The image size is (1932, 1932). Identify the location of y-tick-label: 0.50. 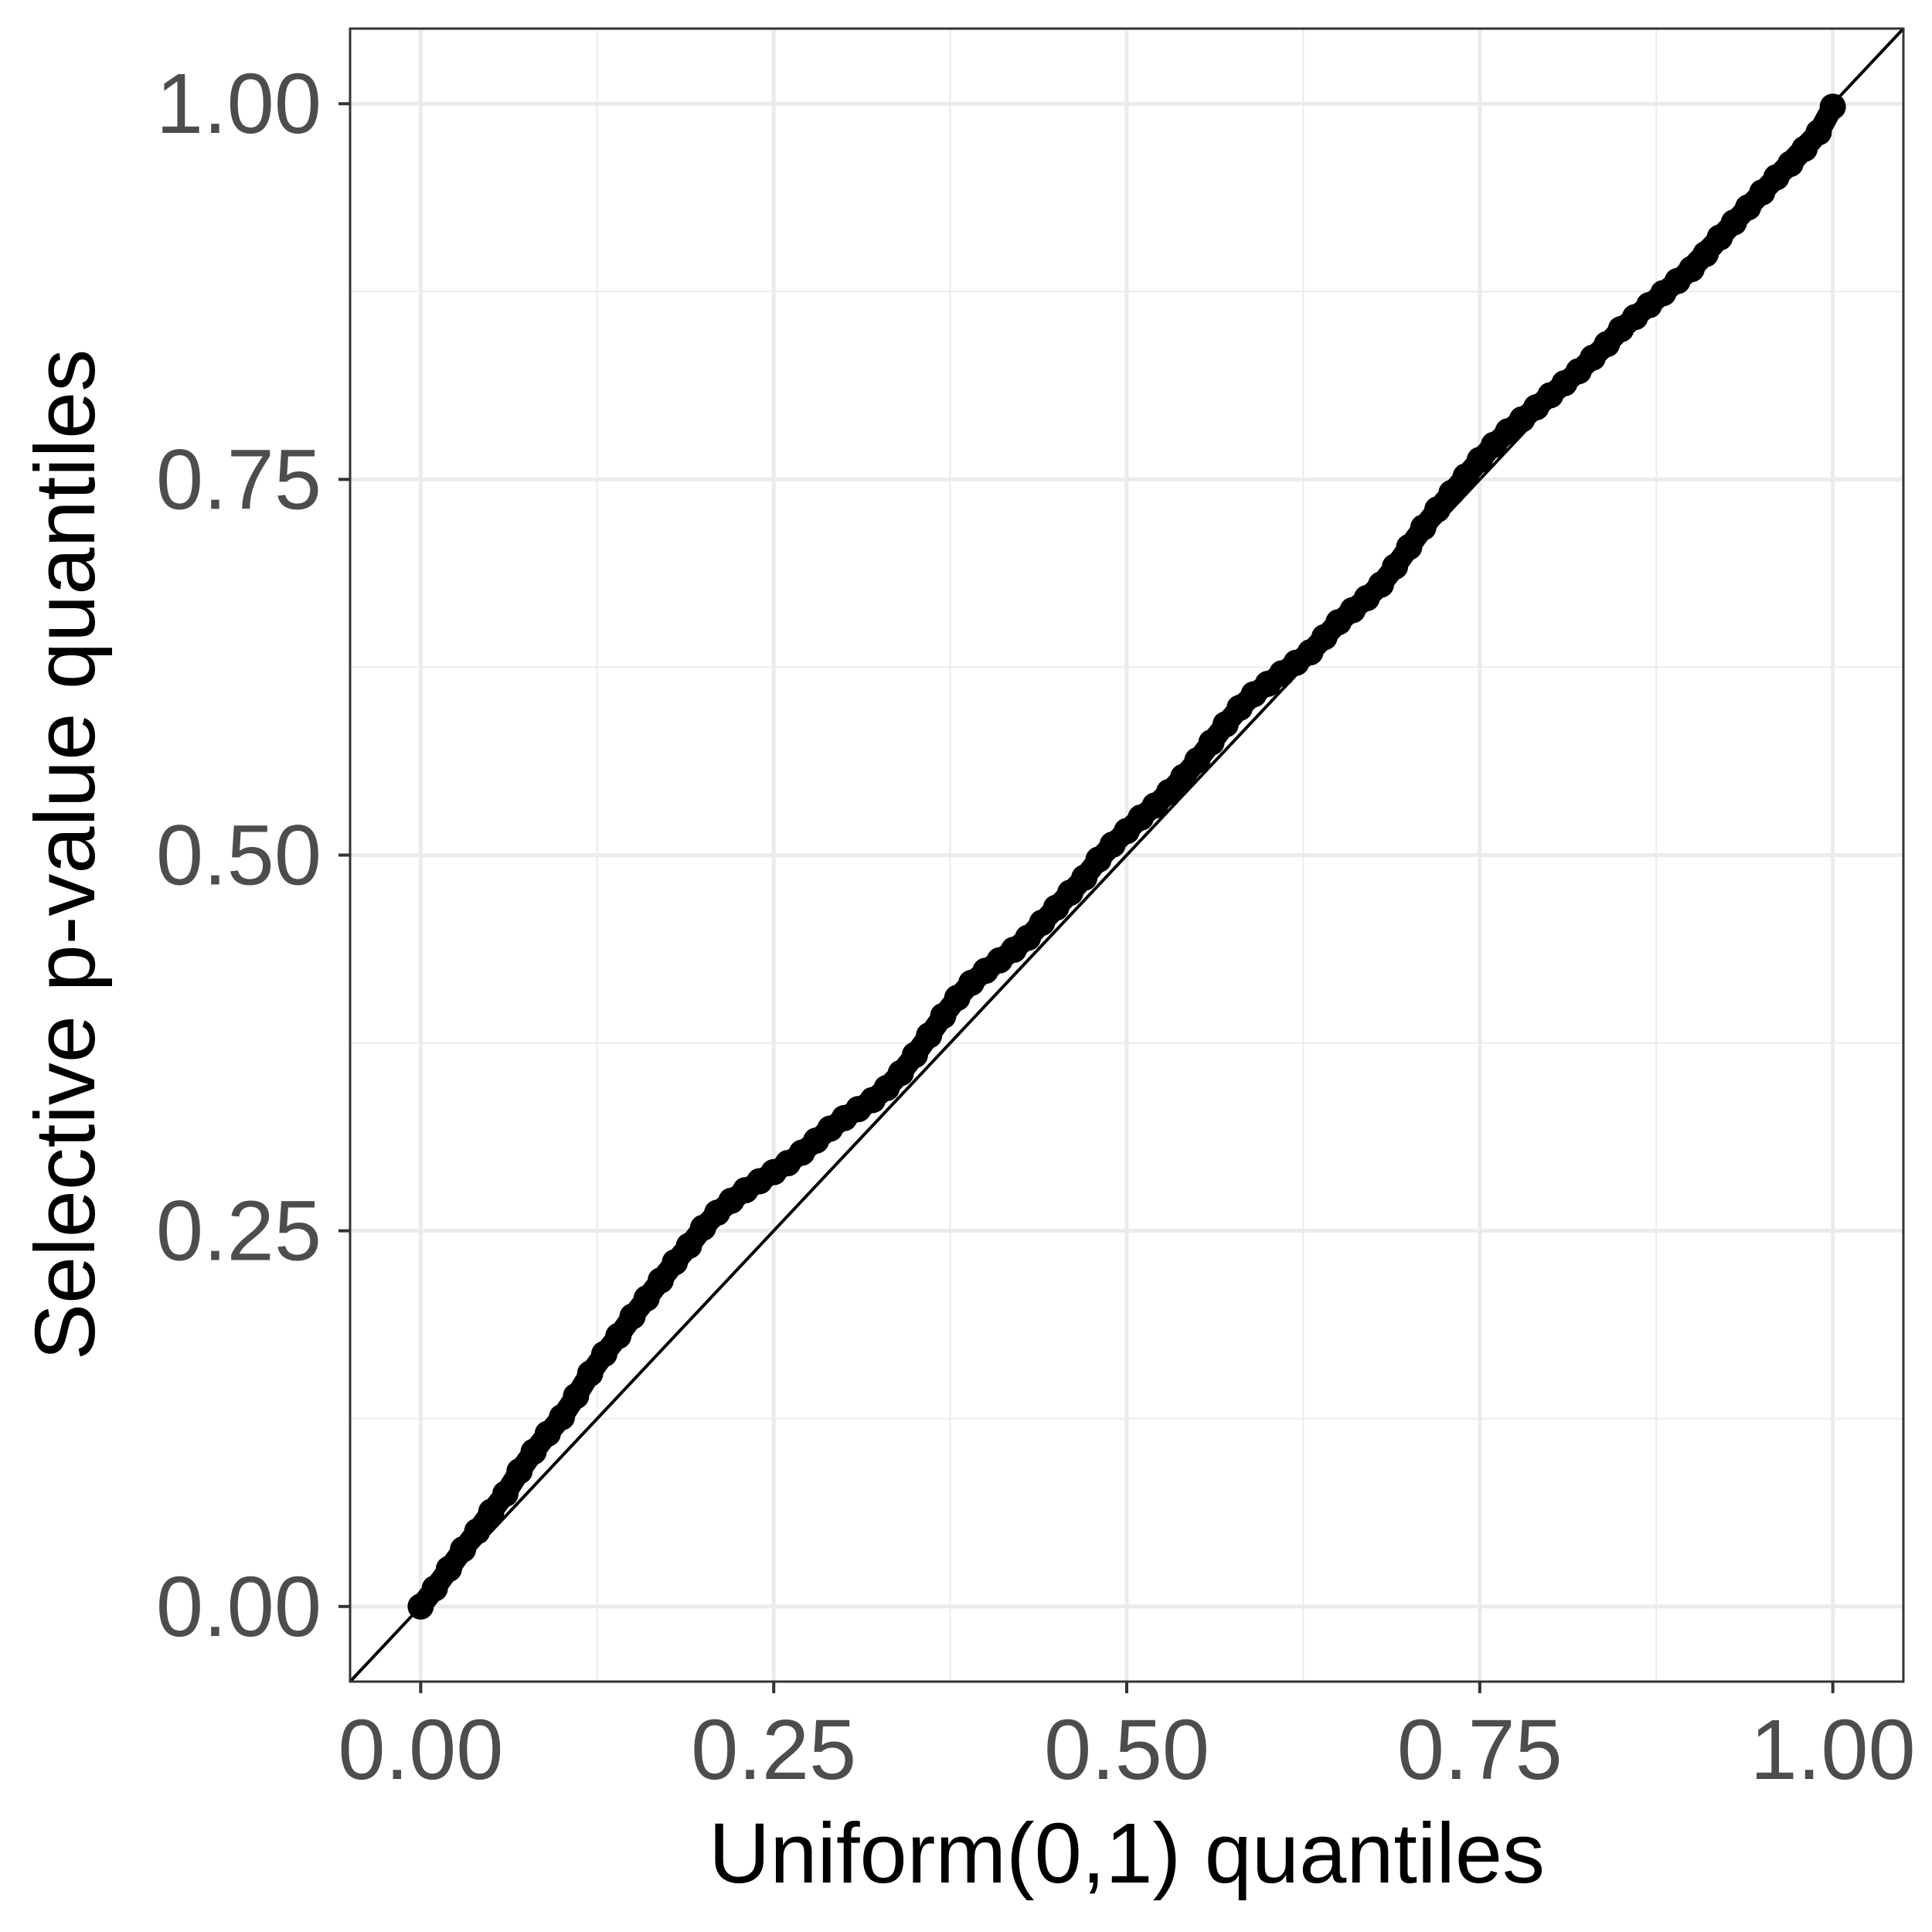
(239, 856).